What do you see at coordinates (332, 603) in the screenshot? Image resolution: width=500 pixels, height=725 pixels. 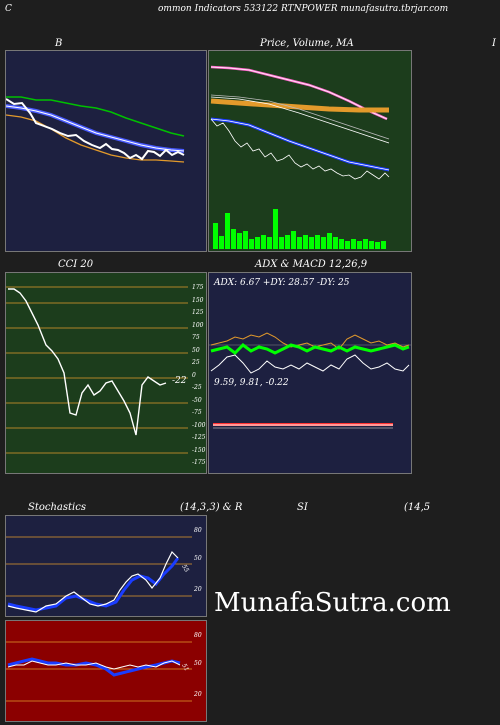 I see `watermark: MunafaSutra.com` at bounding box center [332, 603].